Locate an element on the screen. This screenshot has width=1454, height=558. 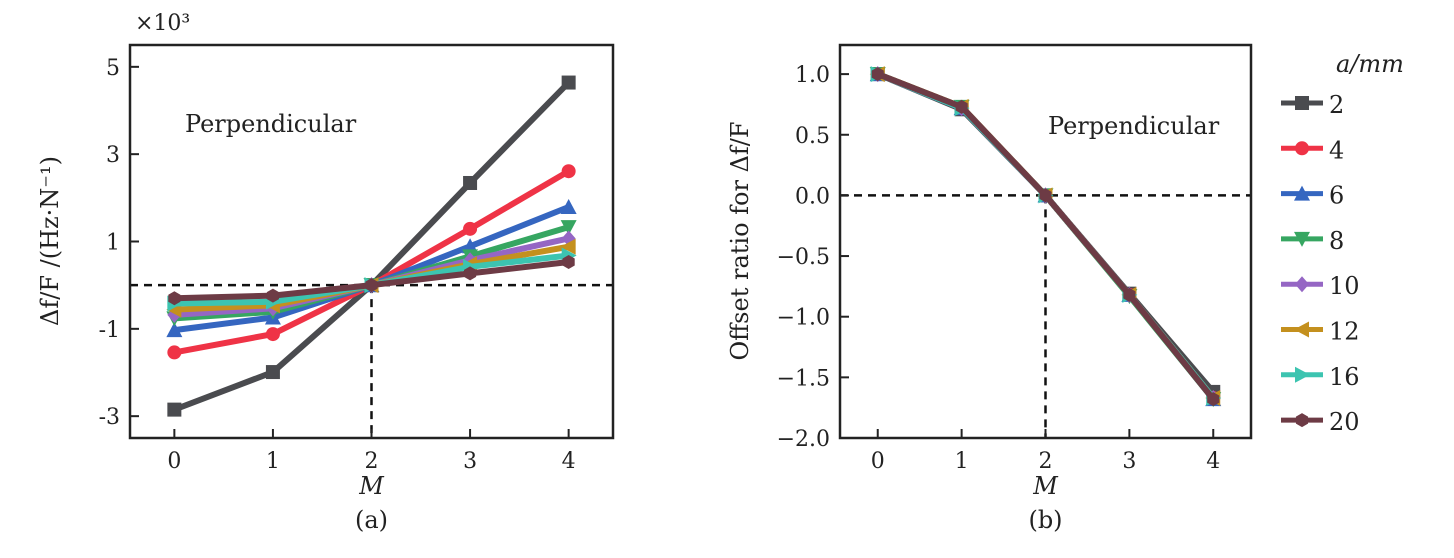
legend-item-2: 2 is located at coordinates (1312, 105).